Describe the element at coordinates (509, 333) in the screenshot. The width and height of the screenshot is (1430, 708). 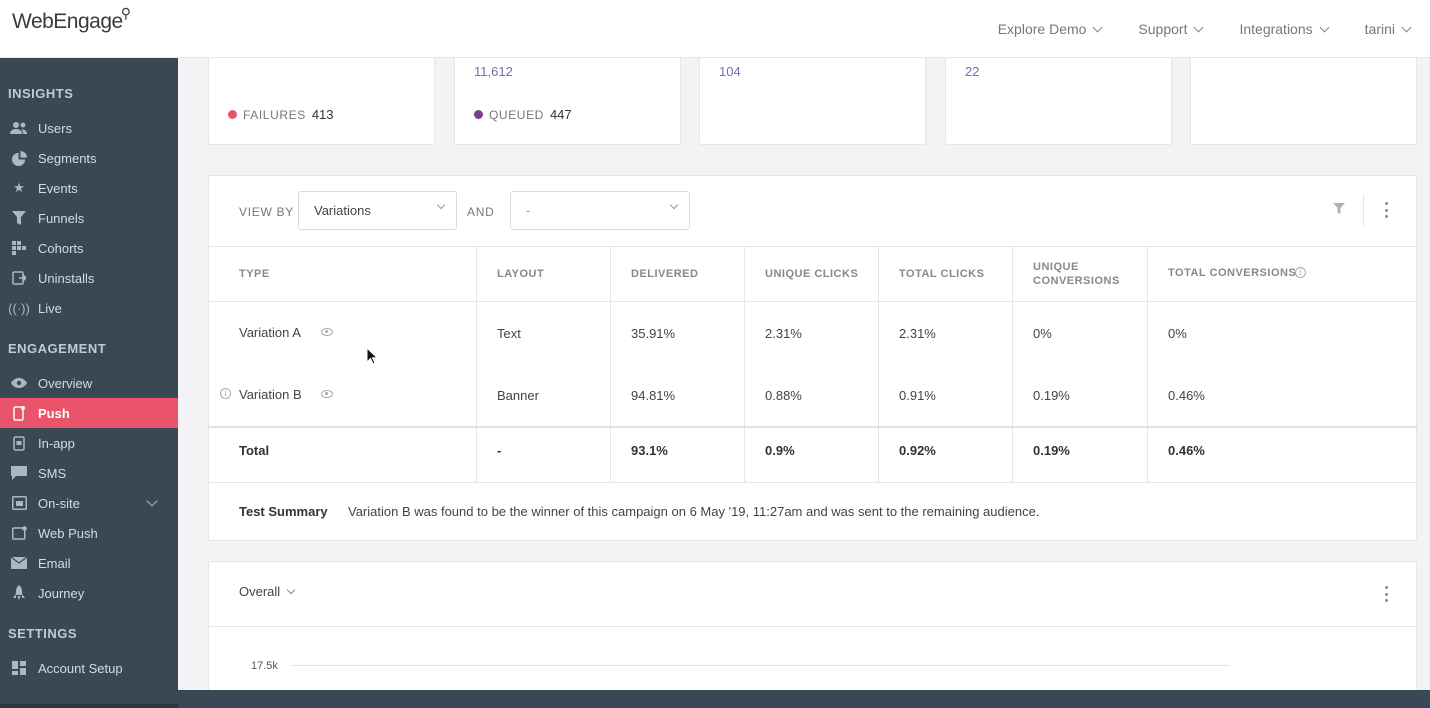
I see `cell-layout: Text` at that location.